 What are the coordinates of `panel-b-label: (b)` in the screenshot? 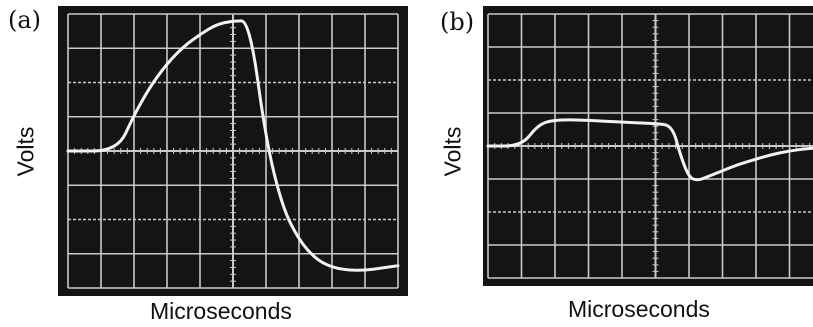 It's located at (457, 22).